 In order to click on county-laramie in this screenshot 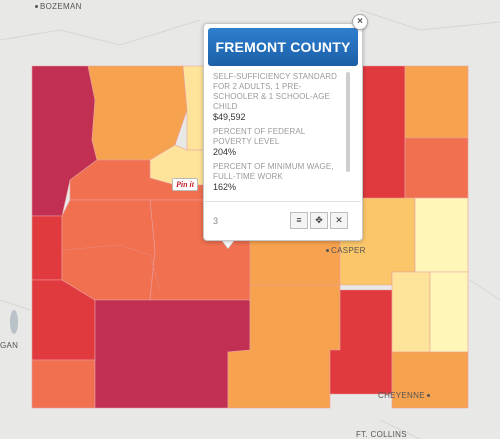, I will do `click(430, 380)`.